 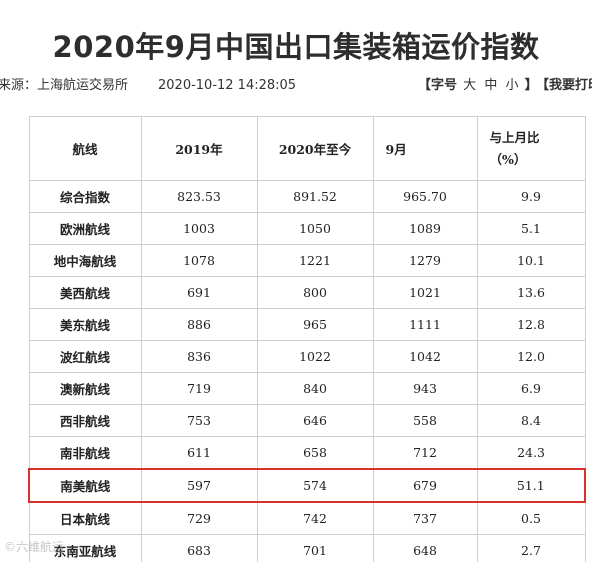 I want to click on table-header-row: 航线 2019年 2020年至今 9月 与上月比 （%）, so click(x=307, y=148).